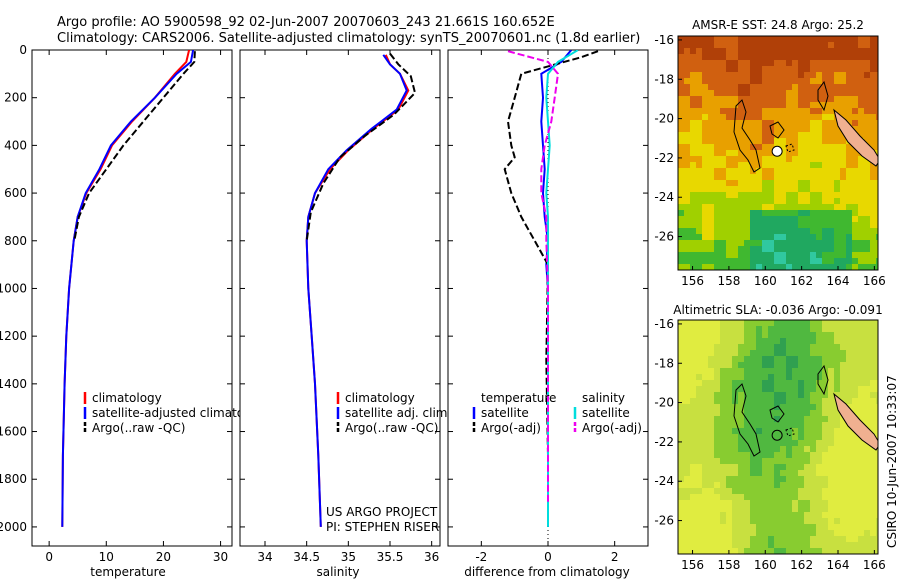 Image resolution: width=900 pixels, height=580 pixels. What do you see at coordinates (348, 557) in the screenshot?
I see `x-tick-label: 35` at bounding box center [348, 557].